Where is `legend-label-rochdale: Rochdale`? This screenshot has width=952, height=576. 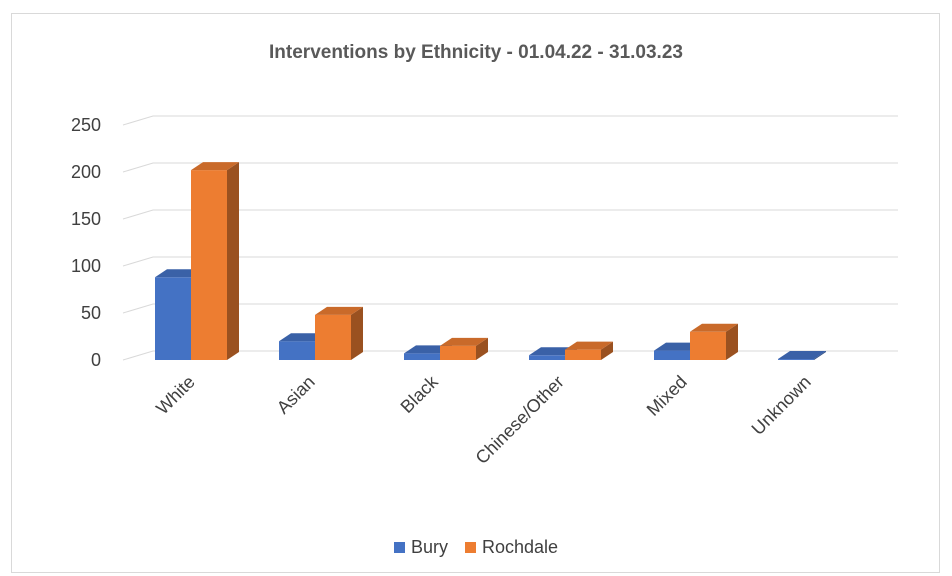 legend-label-rochdale: Rochdale is located at coordinates (520, 547).